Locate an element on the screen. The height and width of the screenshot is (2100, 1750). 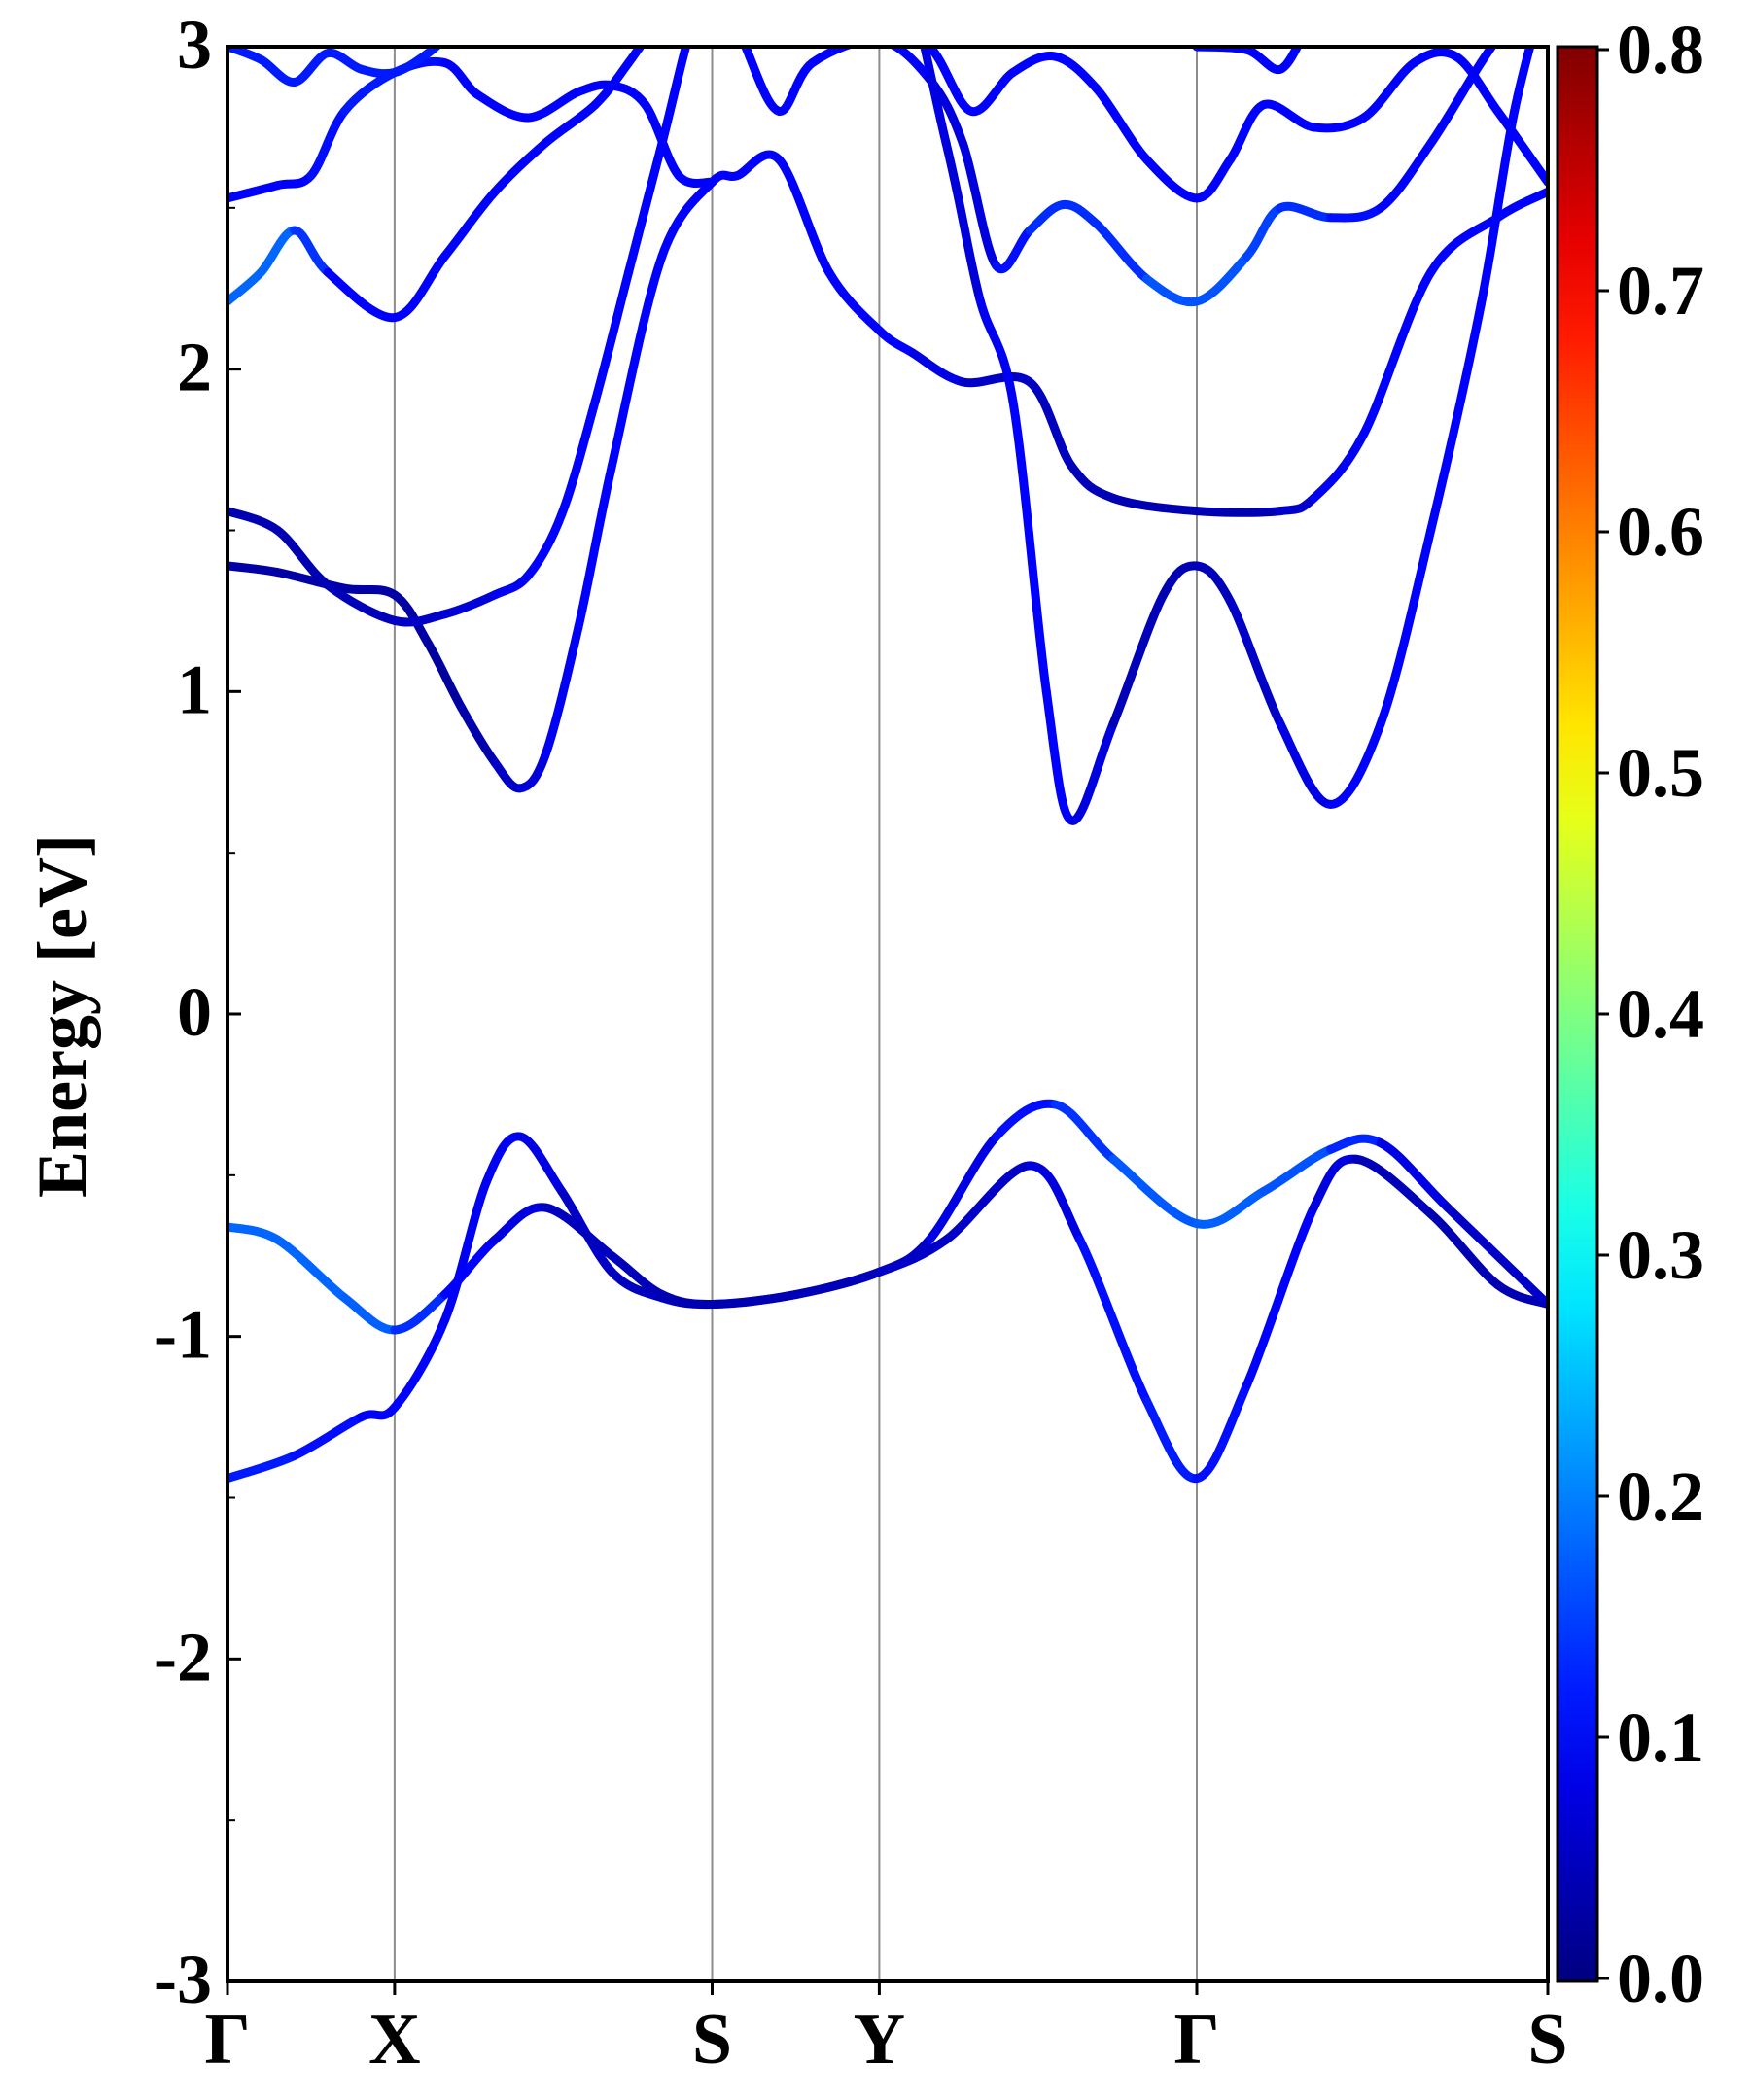
y-tick-label: -2 is located at coordinates (183, 1657).